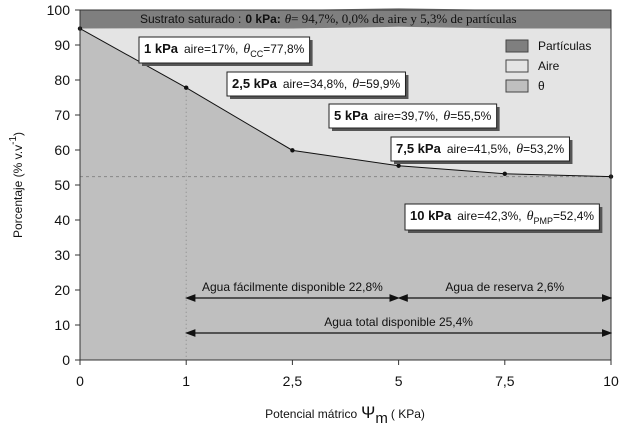 Image resolution: width=628 pixels, height=432 pixels. I want to click on range-label: Agua de reserva 2,6%, so click(504, 287).